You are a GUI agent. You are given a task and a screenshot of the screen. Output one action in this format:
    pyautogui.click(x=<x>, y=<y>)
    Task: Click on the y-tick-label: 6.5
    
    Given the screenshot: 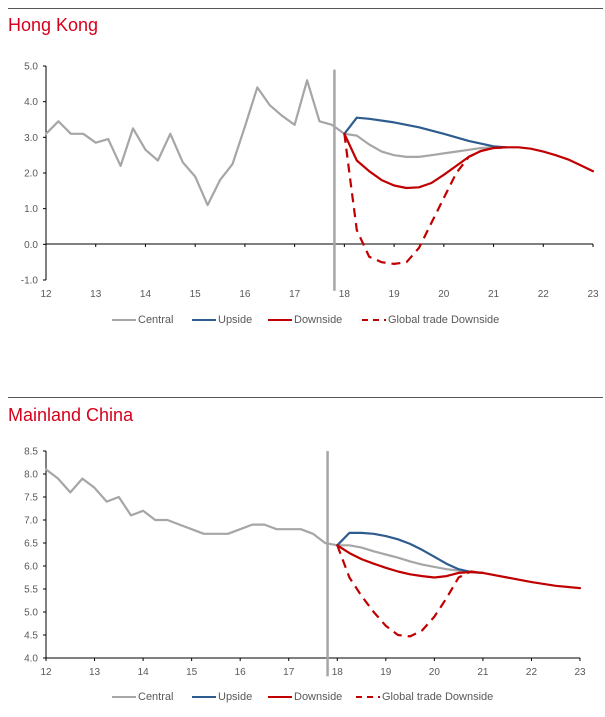 What is the action you would take?
    pyautogui.click(x=31, y=544)
    